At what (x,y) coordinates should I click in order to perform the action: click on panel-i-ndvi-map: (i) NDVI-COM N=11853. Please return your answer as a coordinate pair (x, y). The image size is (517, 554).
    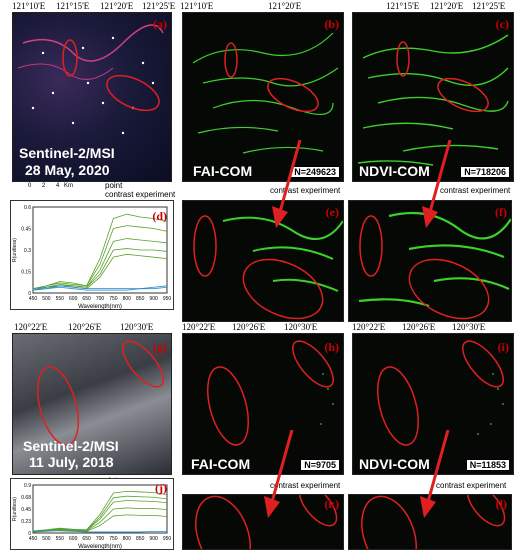
    Looking at the image, I should click on (433, 404).